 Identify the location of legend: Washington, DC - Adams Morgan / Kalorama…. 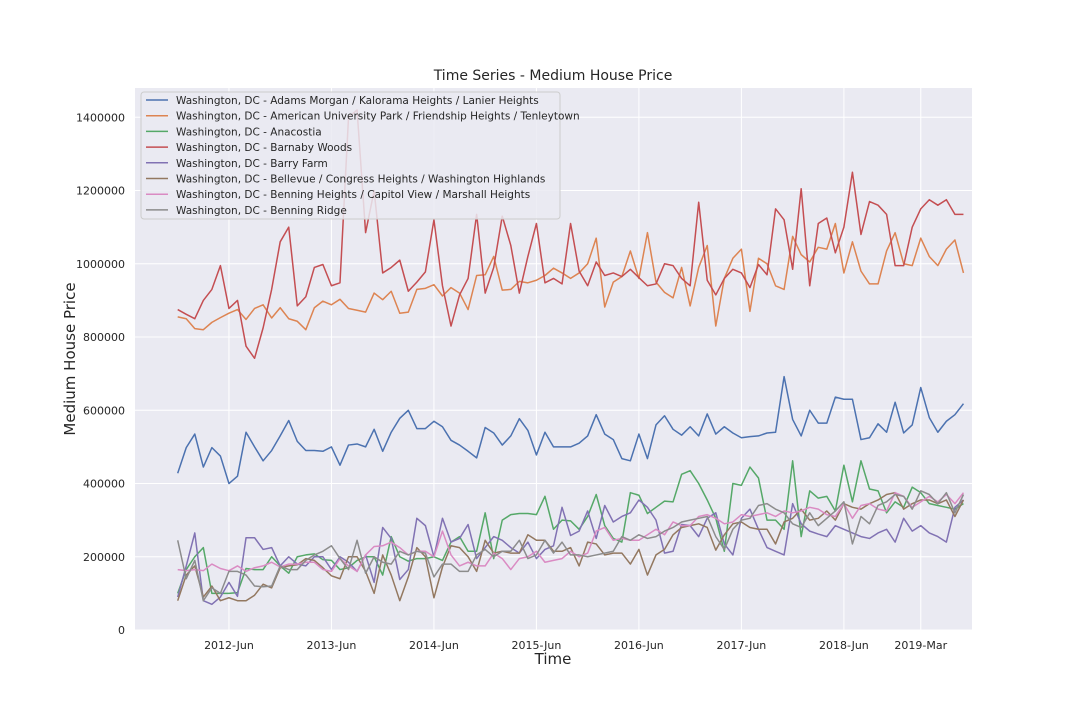
(360, 155).